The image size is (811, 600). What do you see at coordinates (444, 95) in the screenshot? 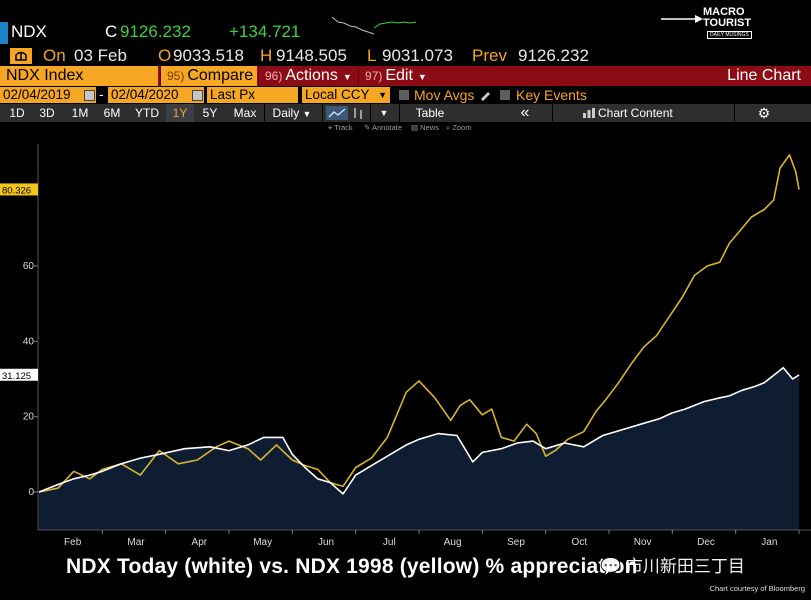
I see `mov-avgs-label: Mov Avgs` at bounding box center [444, 95].